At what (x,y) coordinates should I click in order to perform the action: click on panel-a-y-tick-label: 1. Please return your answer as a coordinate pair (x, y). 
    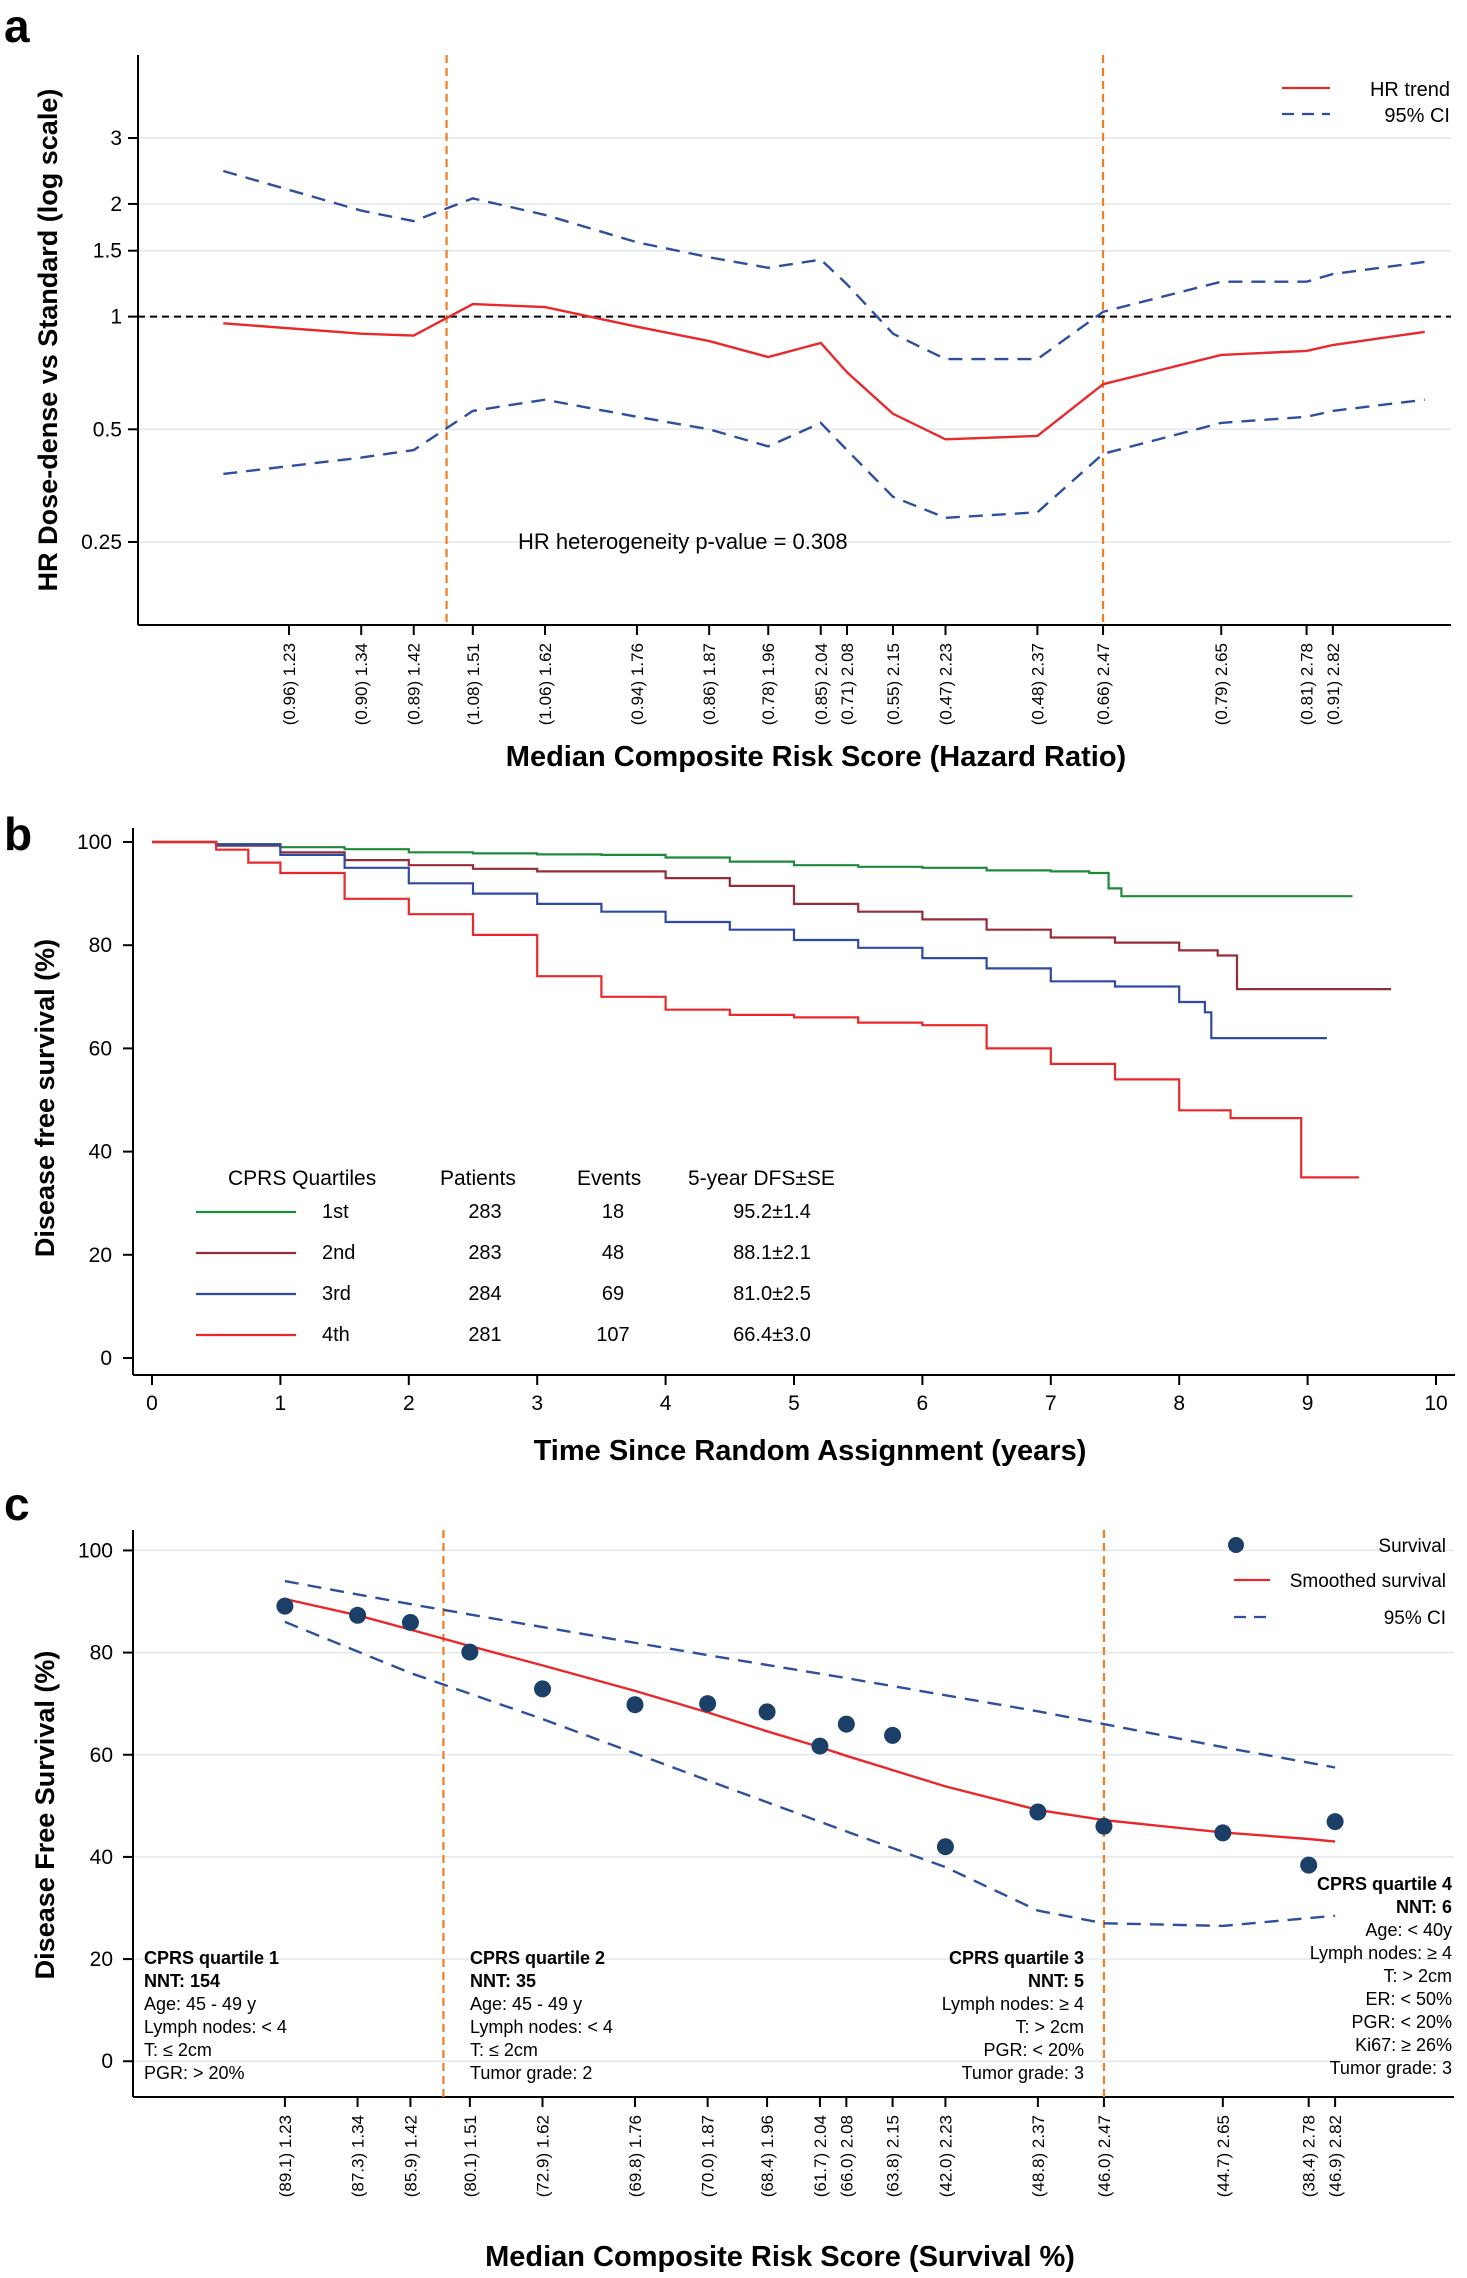
    Looking at the image, I should click on (116, 317).